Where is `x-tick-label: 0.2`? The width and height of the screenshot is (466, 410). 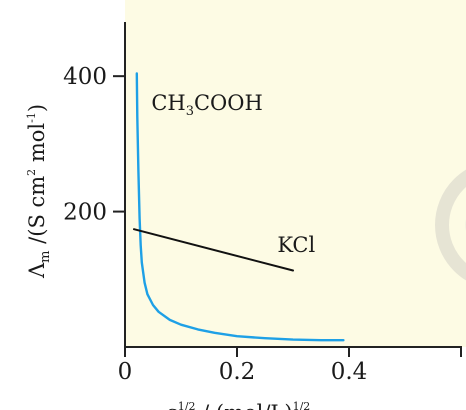
x-tick-label: 0.2 is located at coordinates (237, 372).